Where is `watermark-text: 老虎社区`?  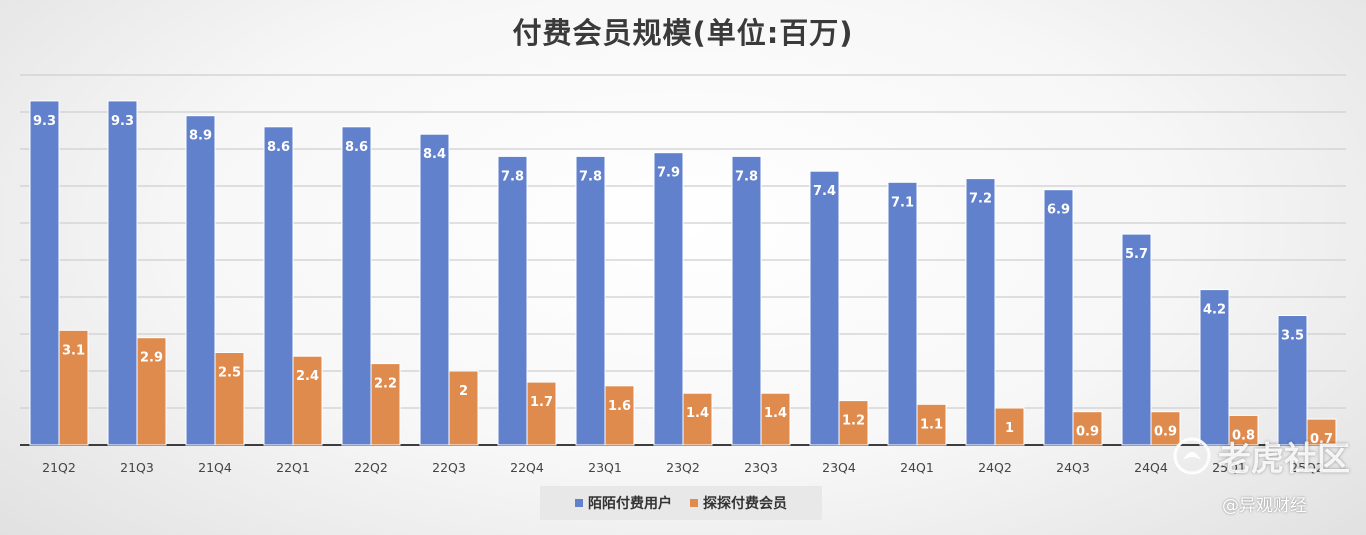
watermark-text: 老虎社区 is located at coordinates (1284, 458).